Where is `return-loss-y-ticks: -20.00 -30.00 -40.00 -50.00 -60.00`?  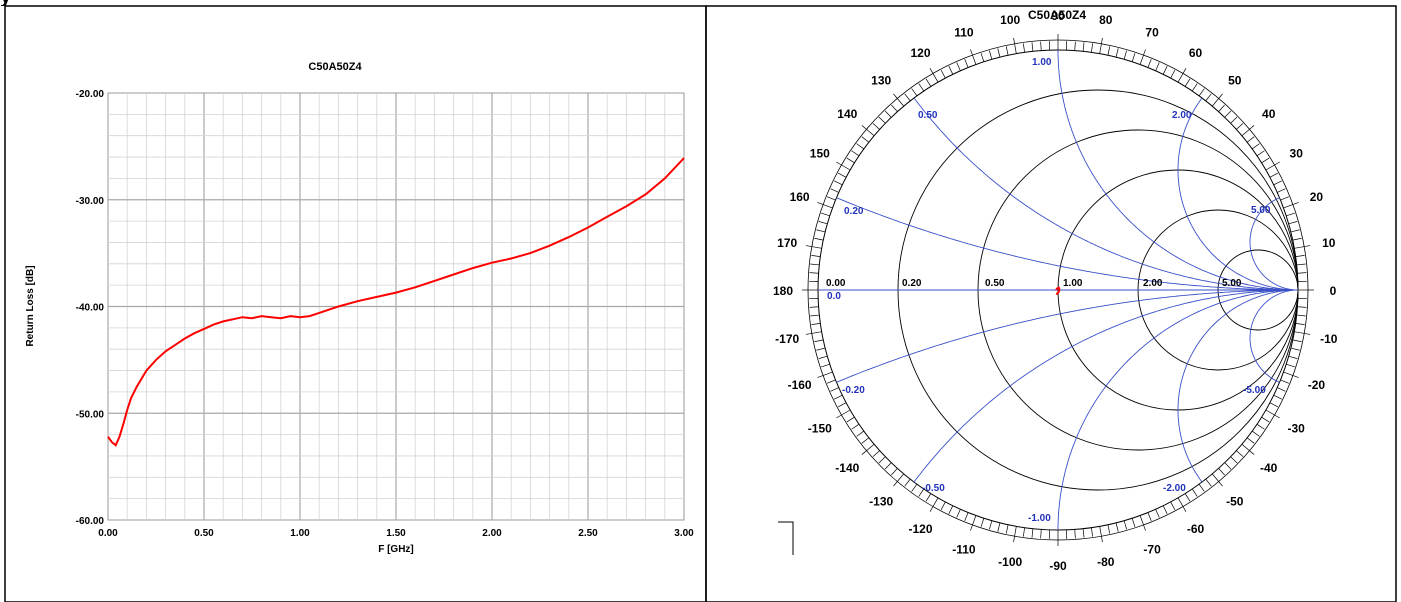
return-loss-y-ticks: -20.00 -30.00 -40.00 -50.00 -60.00 is located at coordinates (90, 308).